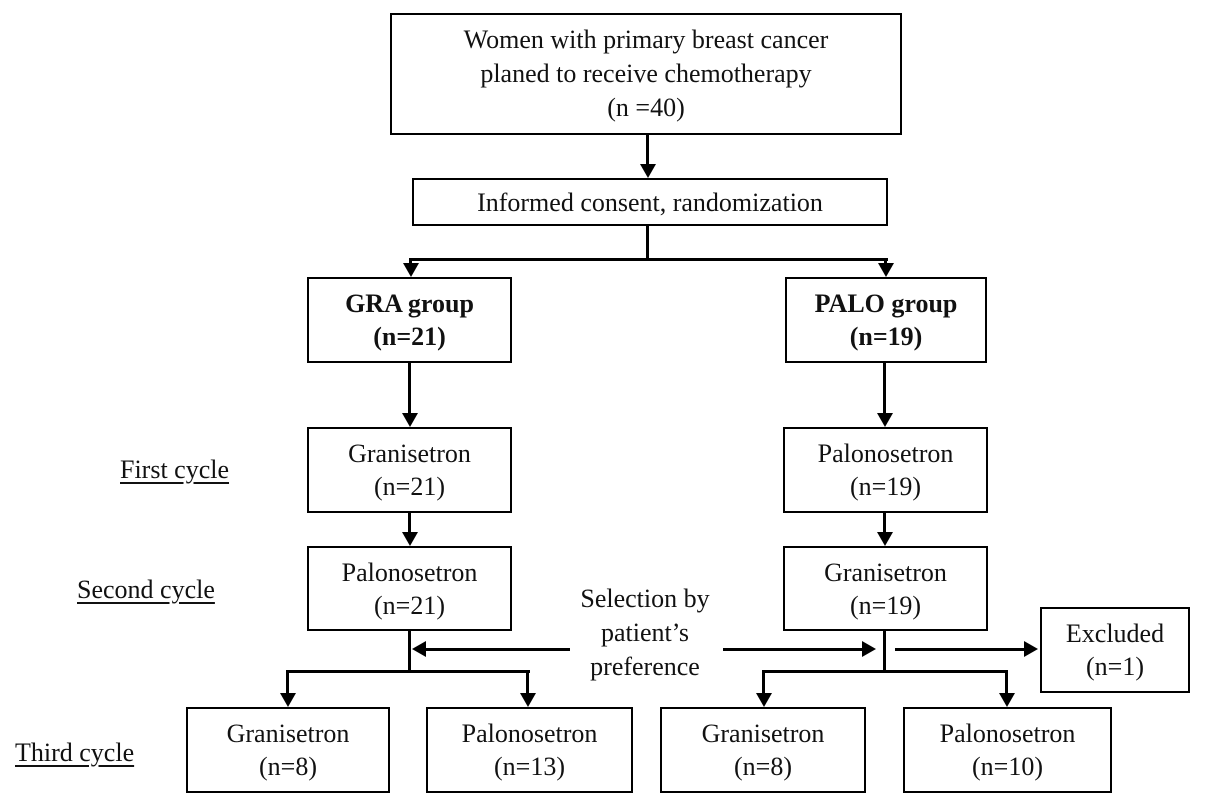  I want to click on annotation-selection-preference: Selection by patient’s preference, so click(645, 633).